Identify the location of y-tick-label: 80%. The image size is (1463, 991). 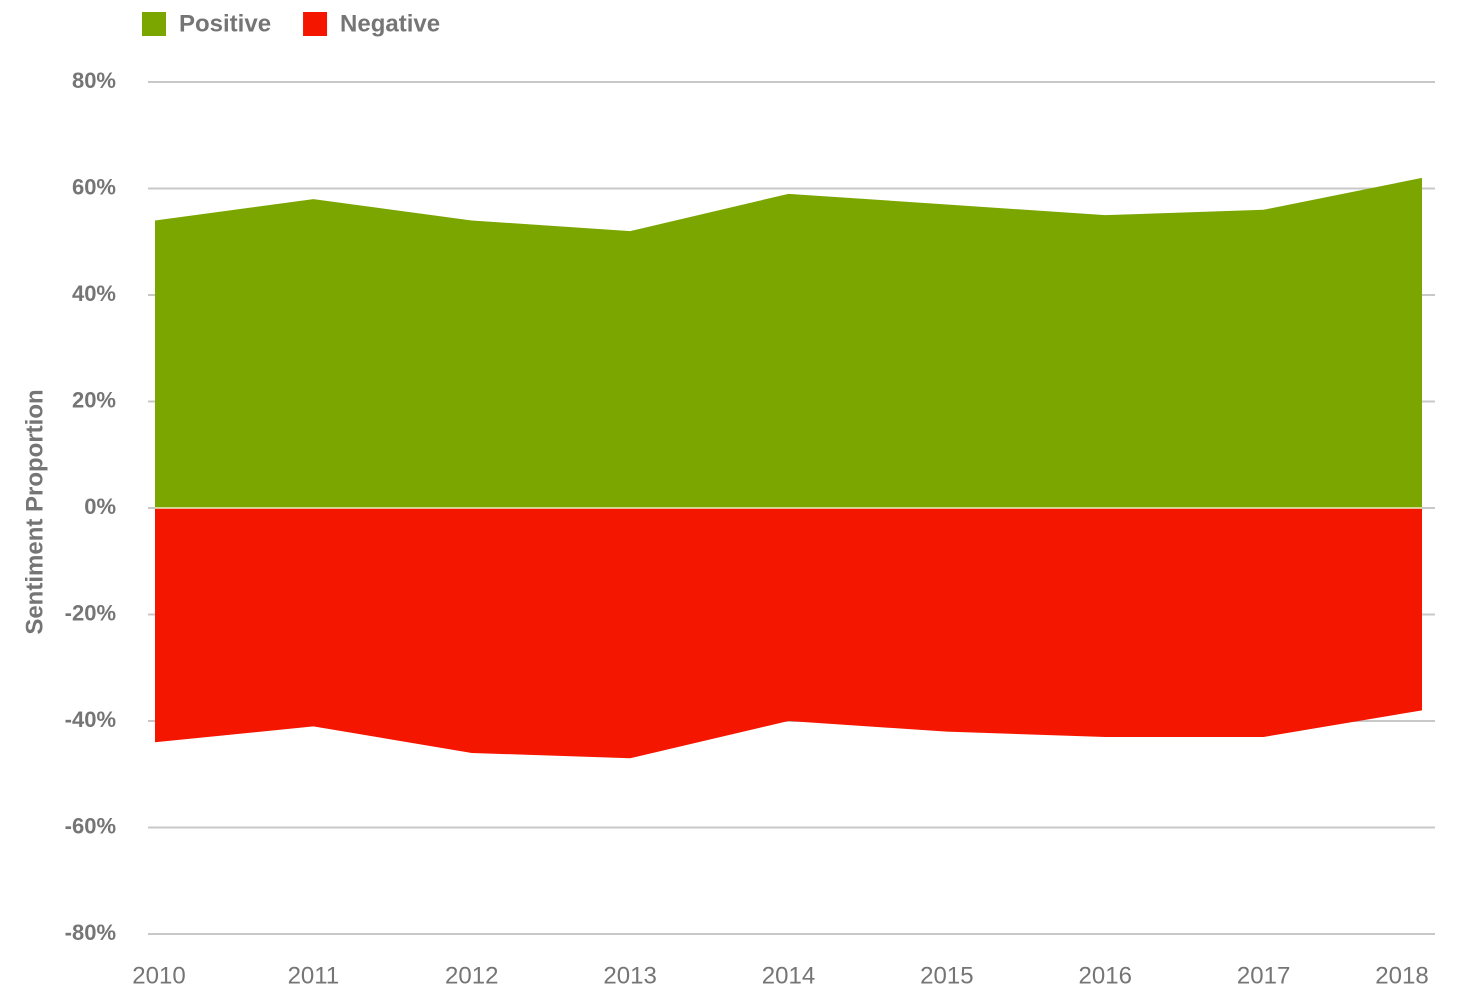
(94, 80).